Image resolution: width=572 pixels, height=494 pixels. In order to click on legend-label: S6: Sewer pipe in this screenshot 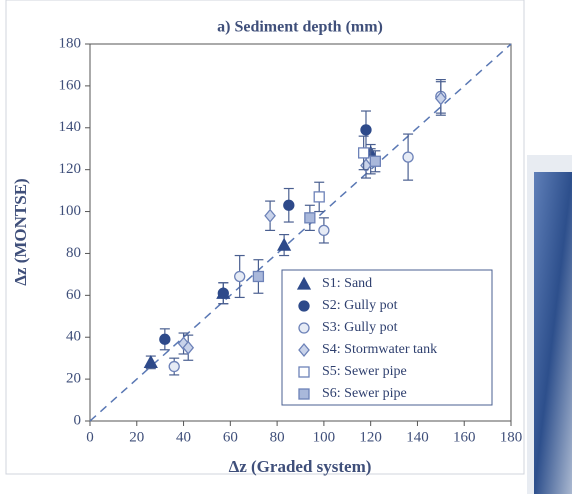, I will do `click(364, 393)`.